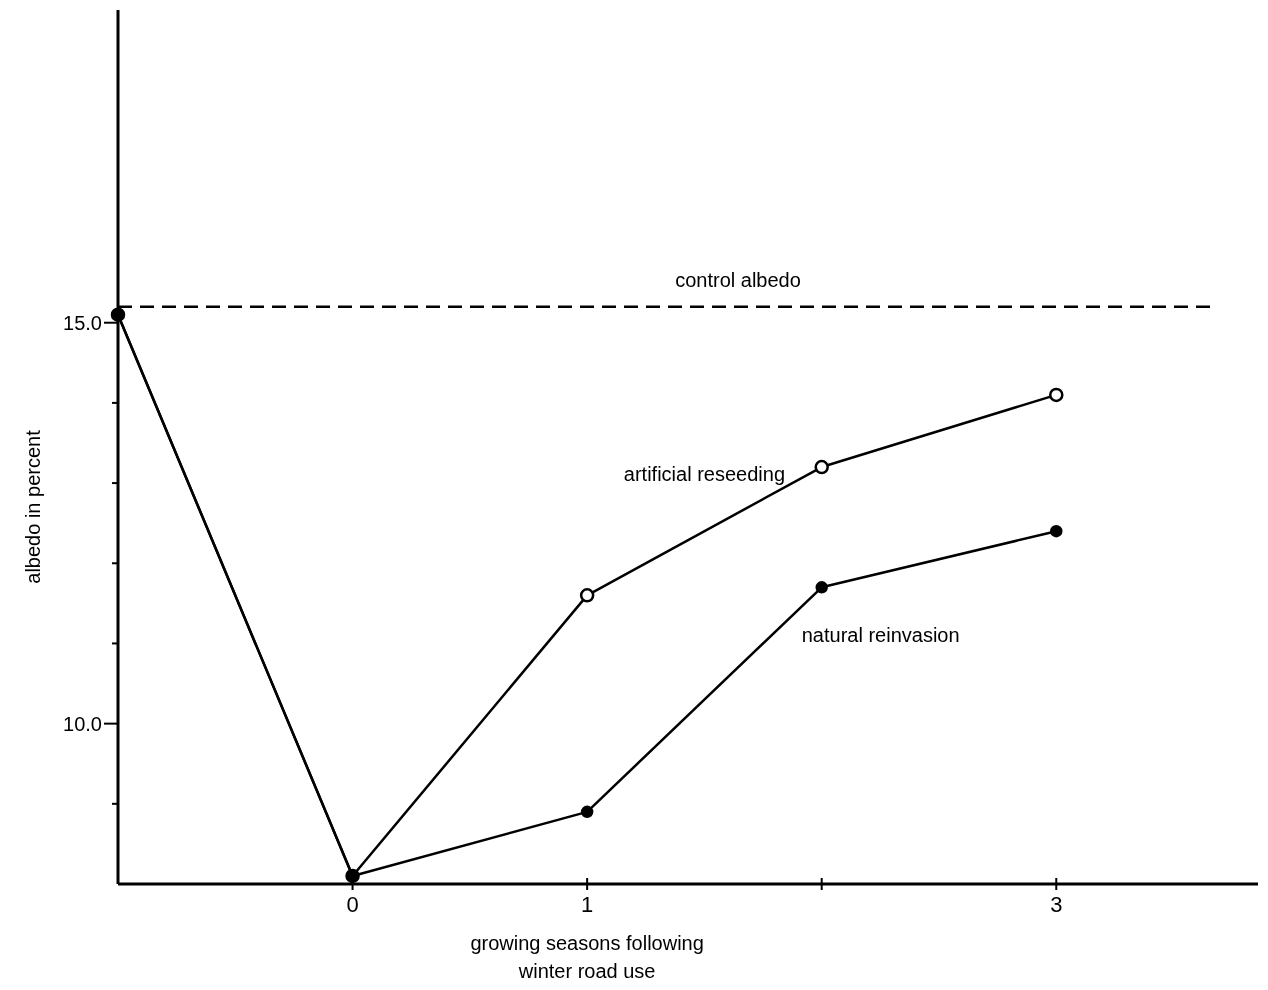 The image size is (1268, 990). I want to click on x-axis-title: growing seasons following winter road use, so click(587, 957).